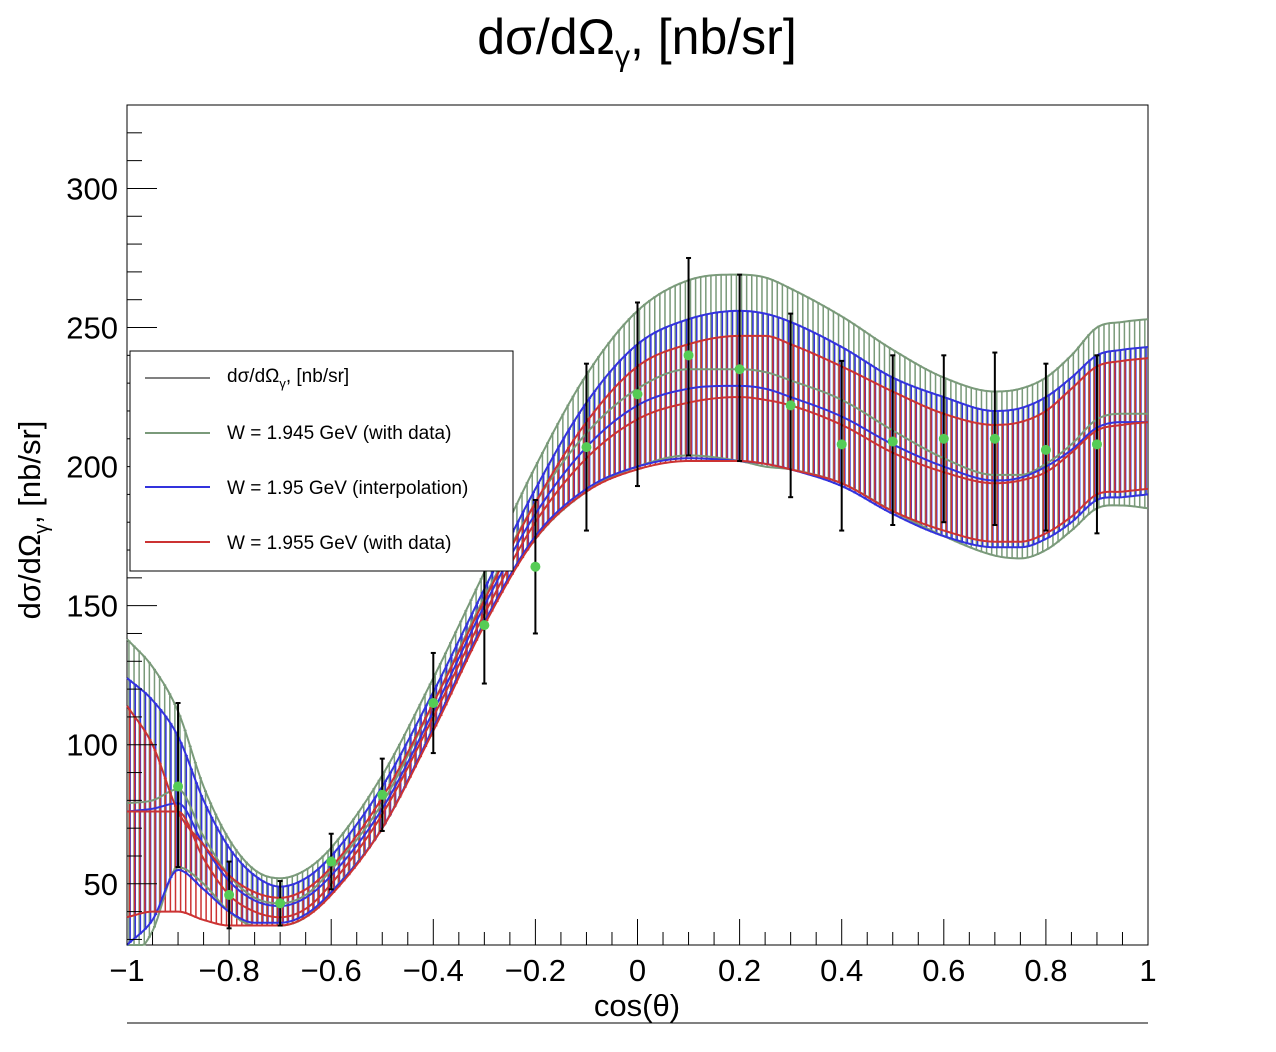  Describe the element at coordinates (92, 328) in the screenshot. I see `y-tick-label: 250` at that location.